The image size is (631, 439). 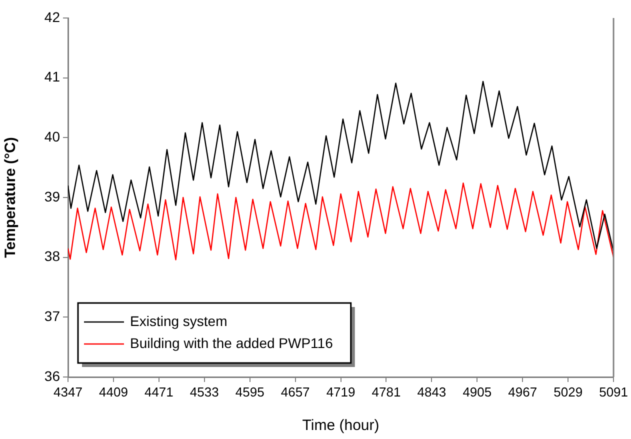 I want to click on x-tick-label: 4905, so click(x=477, y=392).